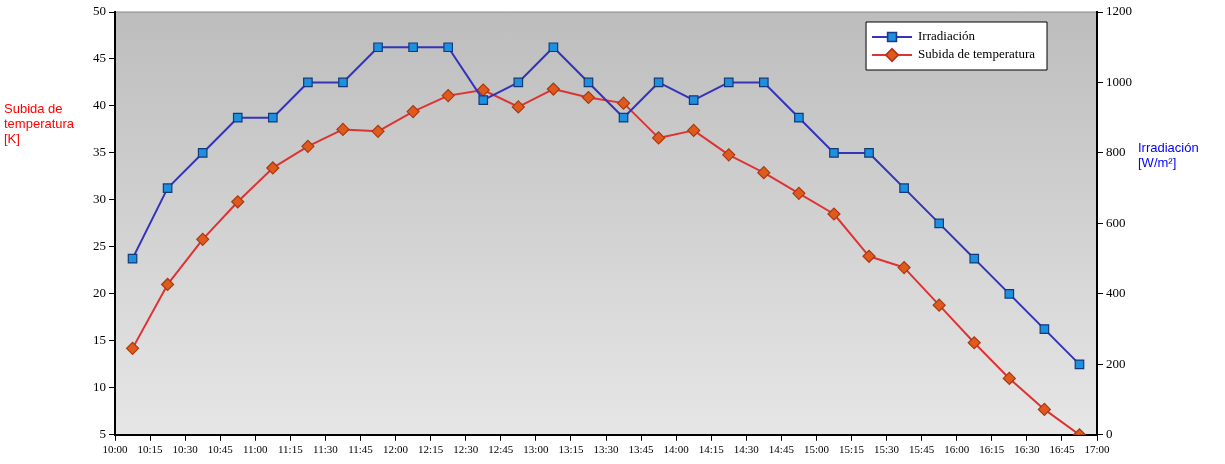 The width and height of the screenshot is (1225, 464). What do you see at coordinates (851, 449) in the screenshot?
I see `x-tick-label: 15:15` at bounding box center [851, 449].